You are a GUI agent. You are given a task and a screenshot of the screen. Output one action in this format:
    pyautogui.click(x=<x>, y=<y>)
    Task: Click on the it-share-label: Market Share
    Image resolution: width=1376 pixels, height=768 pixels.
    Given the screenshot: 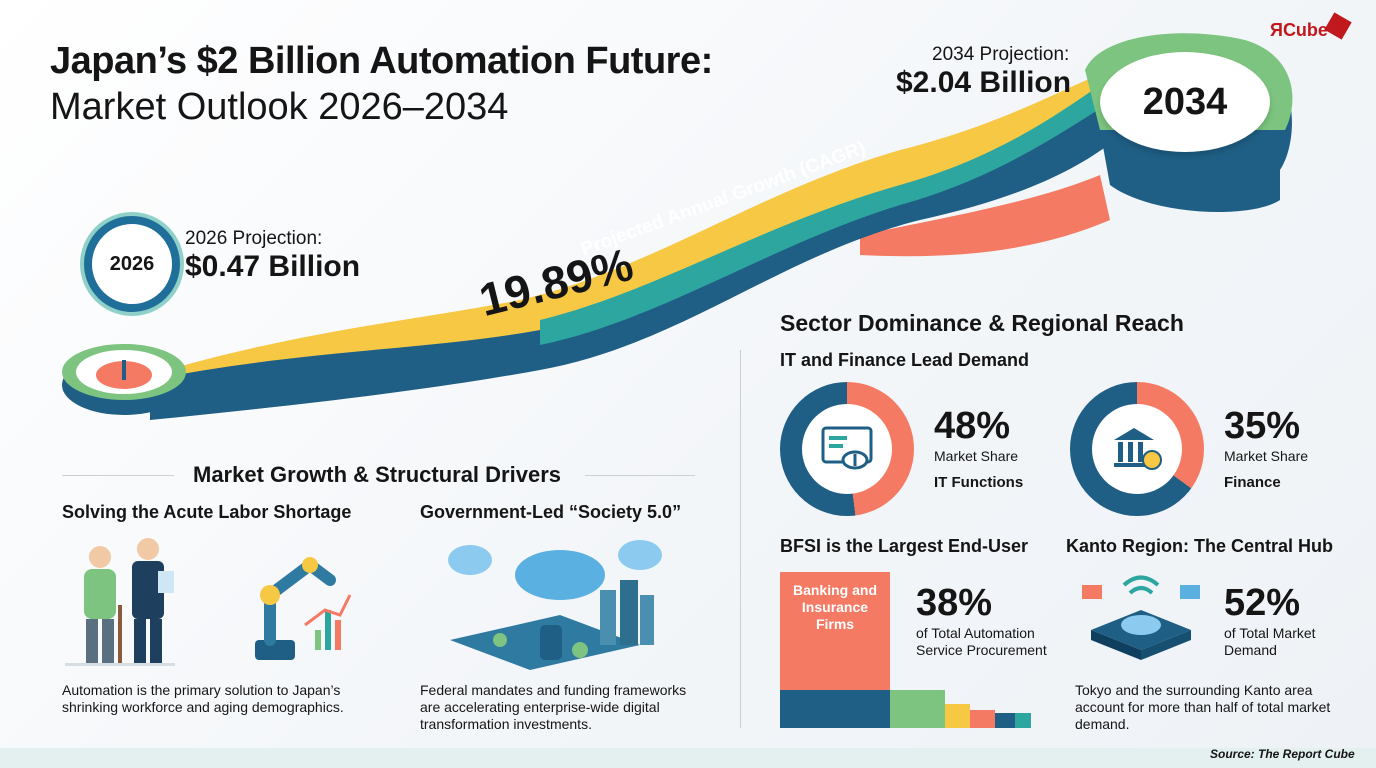 What is the action you would take?
    pyautogui.click(x=976, y=456)
    